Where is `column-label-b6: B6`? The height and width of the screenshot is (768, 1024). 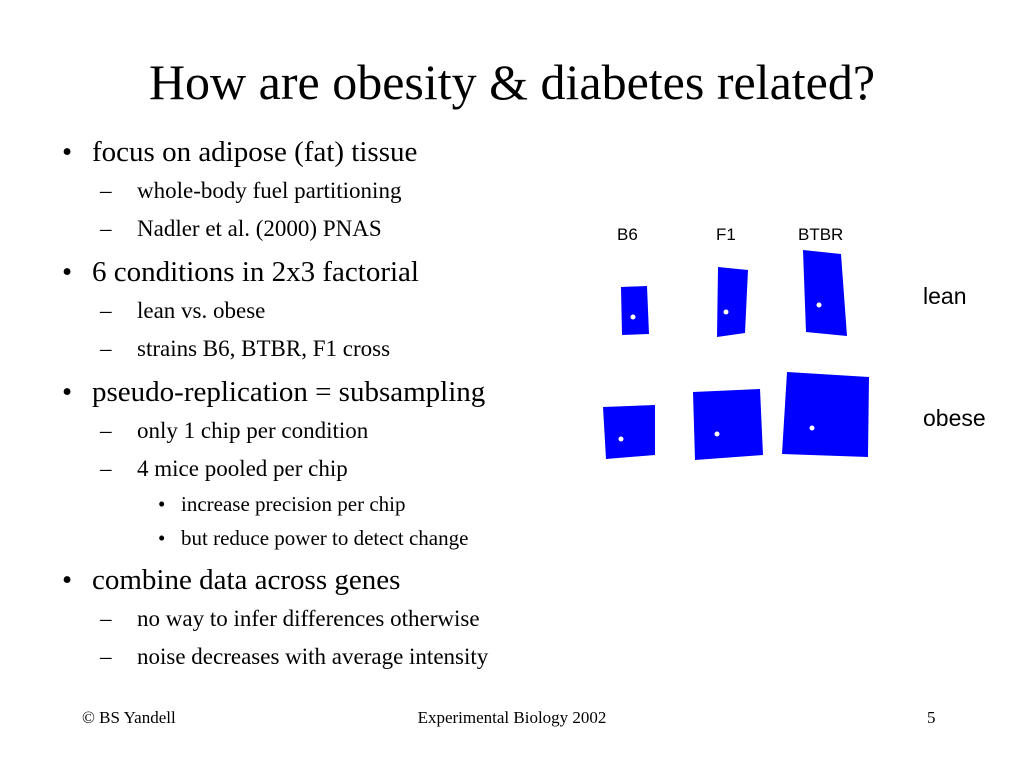
column-label-b6: B6 is located at coordinates (627, 234).